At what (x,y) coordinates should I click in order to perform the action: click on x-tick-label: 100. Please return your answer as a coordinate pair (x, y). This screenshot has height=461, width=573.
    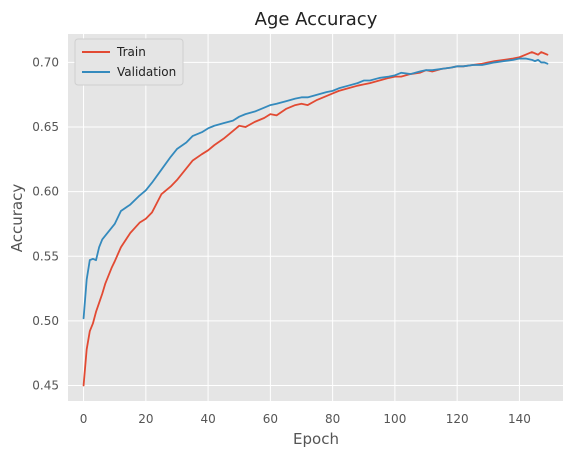
    Looking at the image, I should click on (394, 419).